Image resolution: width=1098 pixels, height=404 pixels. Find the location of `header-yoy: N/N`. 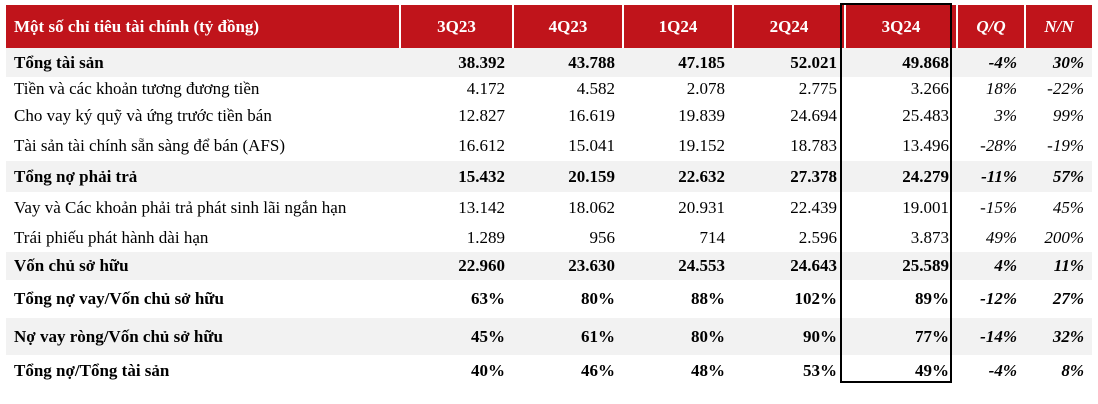

header-yoy: N/N is located at coordinates (1058, 26).